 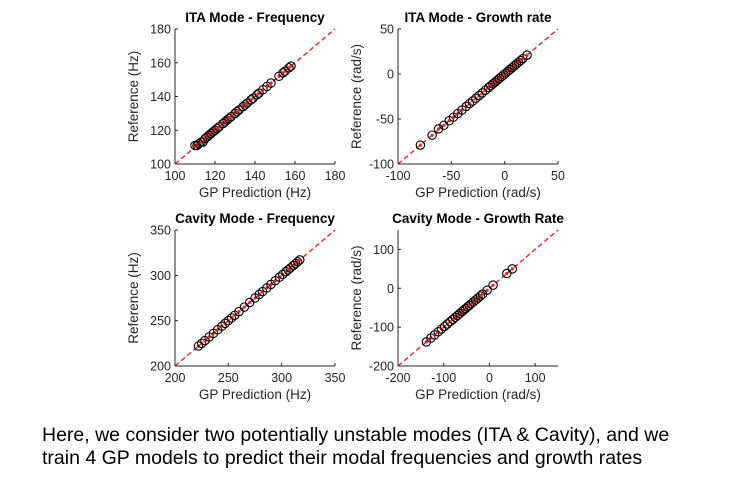 What do you see at coordinates (175, 378) in the screenshot?
I see `x-tick-label: 200` at bounding box center [175, 378].